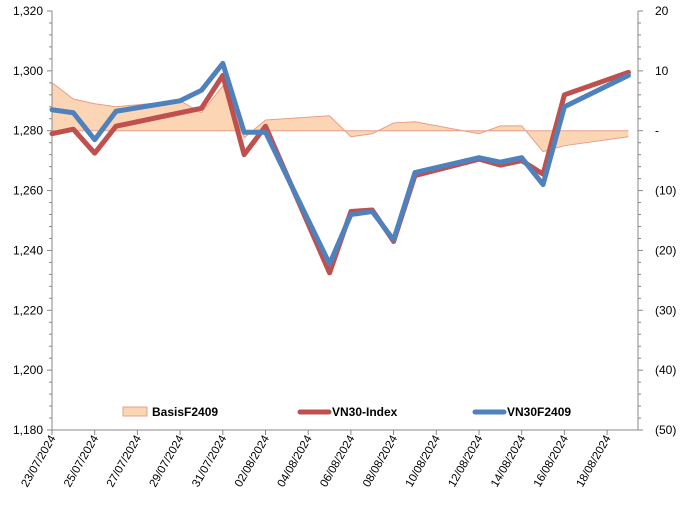 The width and height of the screenshot is (685, 510). I want to click on x-tick-label: 12/08/2024, so click(465, 461).